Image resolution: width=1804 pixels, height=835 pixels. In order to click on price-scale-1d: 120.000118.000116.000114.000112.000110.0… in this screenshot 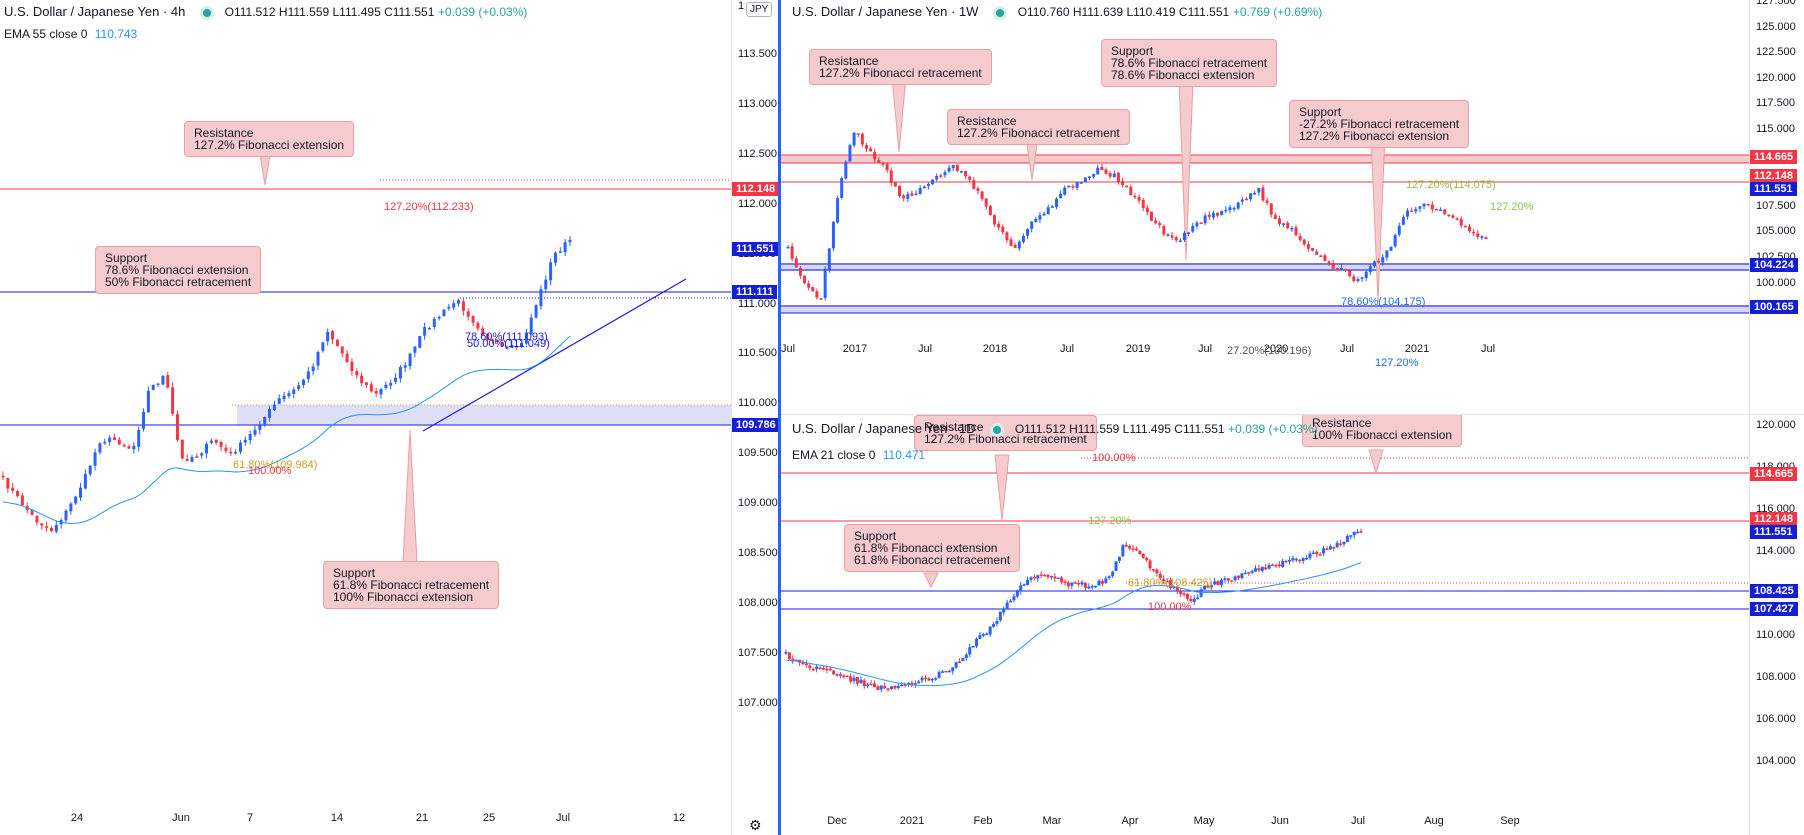, I will do `click(1776, 625)`.